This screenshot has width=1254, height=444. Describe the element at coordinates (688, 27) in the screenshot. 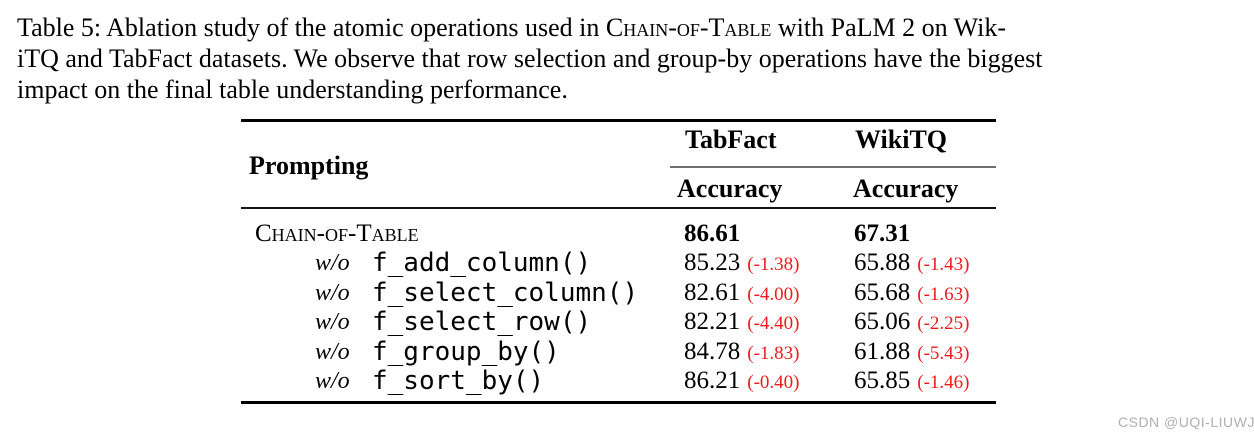

I see `caption-smallcaps-chain-of-table: Chain-of-Table` at that location.